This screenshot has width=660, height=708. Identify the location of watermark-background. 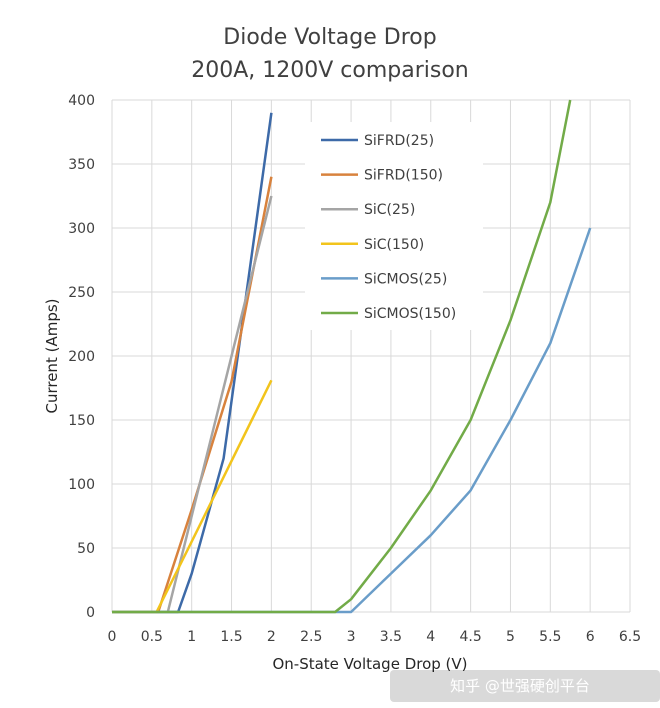
(525, 686).